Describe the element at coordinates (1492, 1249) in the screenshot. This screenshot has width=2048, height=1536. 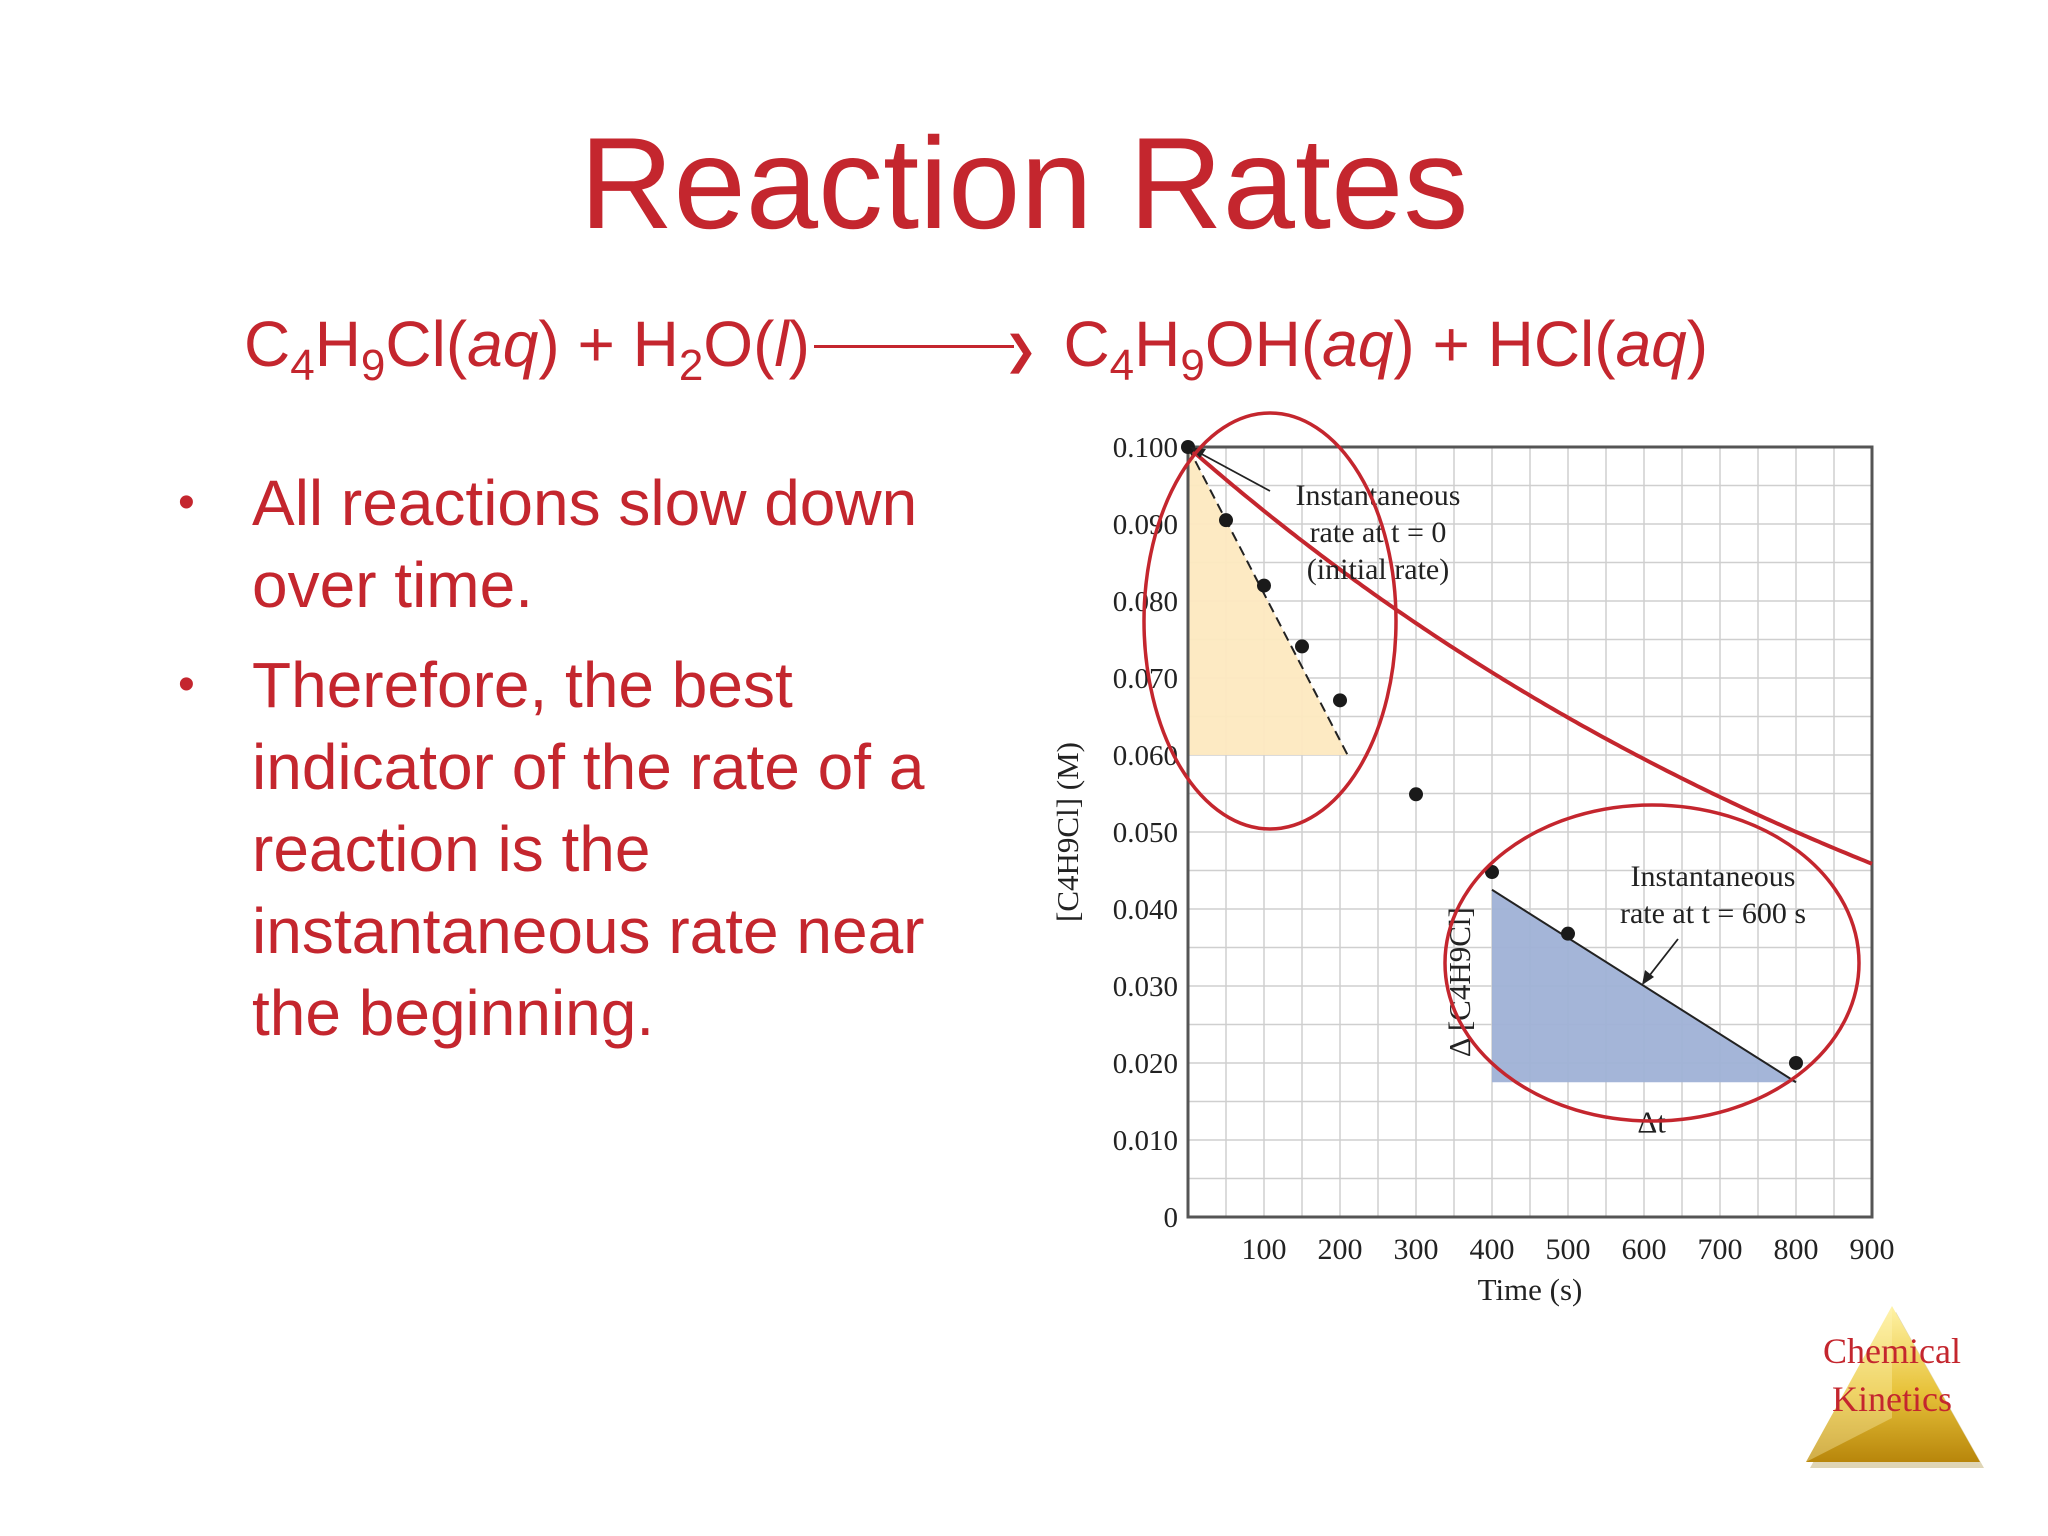
I see `x-tick-label: 400` at that location.